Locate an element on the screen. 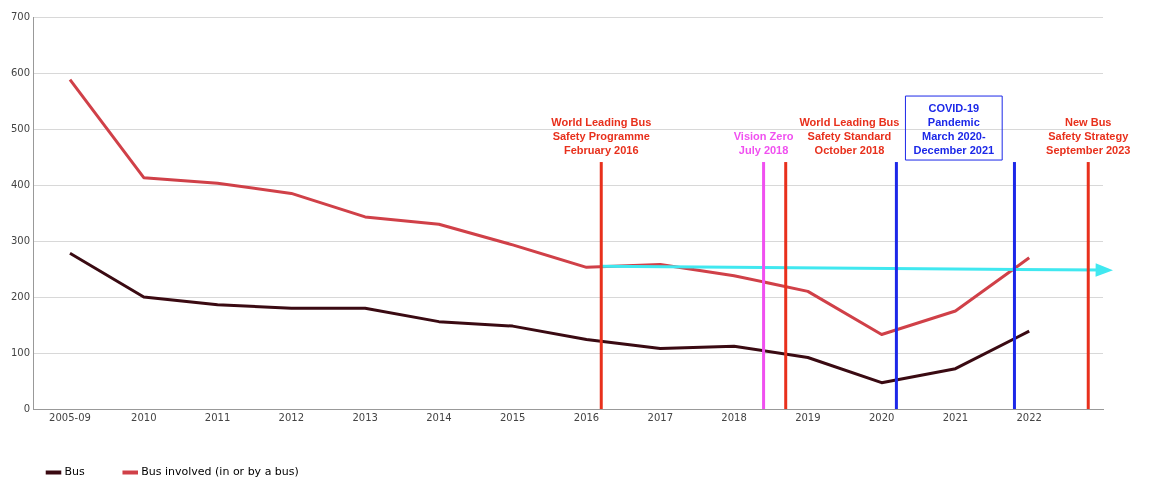 This screenshot has height=497, width=1161. x-tick-label: 2015 is located at coordinates (512, 417).